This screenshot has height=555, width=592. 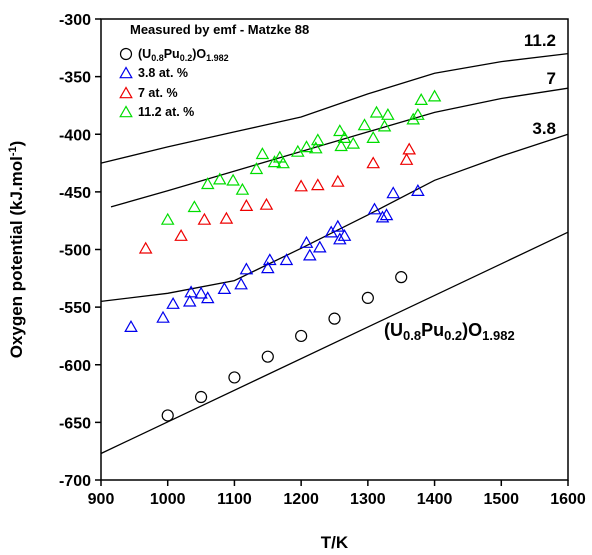 I want to click on y-axis-label-exp: -1, so click(x=13, y=151).